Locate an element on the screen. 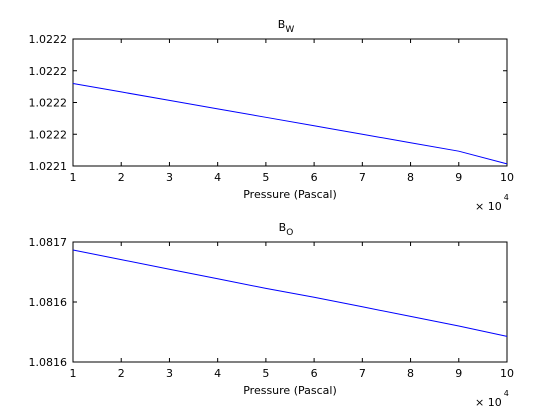 The width and height of the screenshot is (560, 420). y-tick-label: 1.0221 is located at coordinates (48, 166).